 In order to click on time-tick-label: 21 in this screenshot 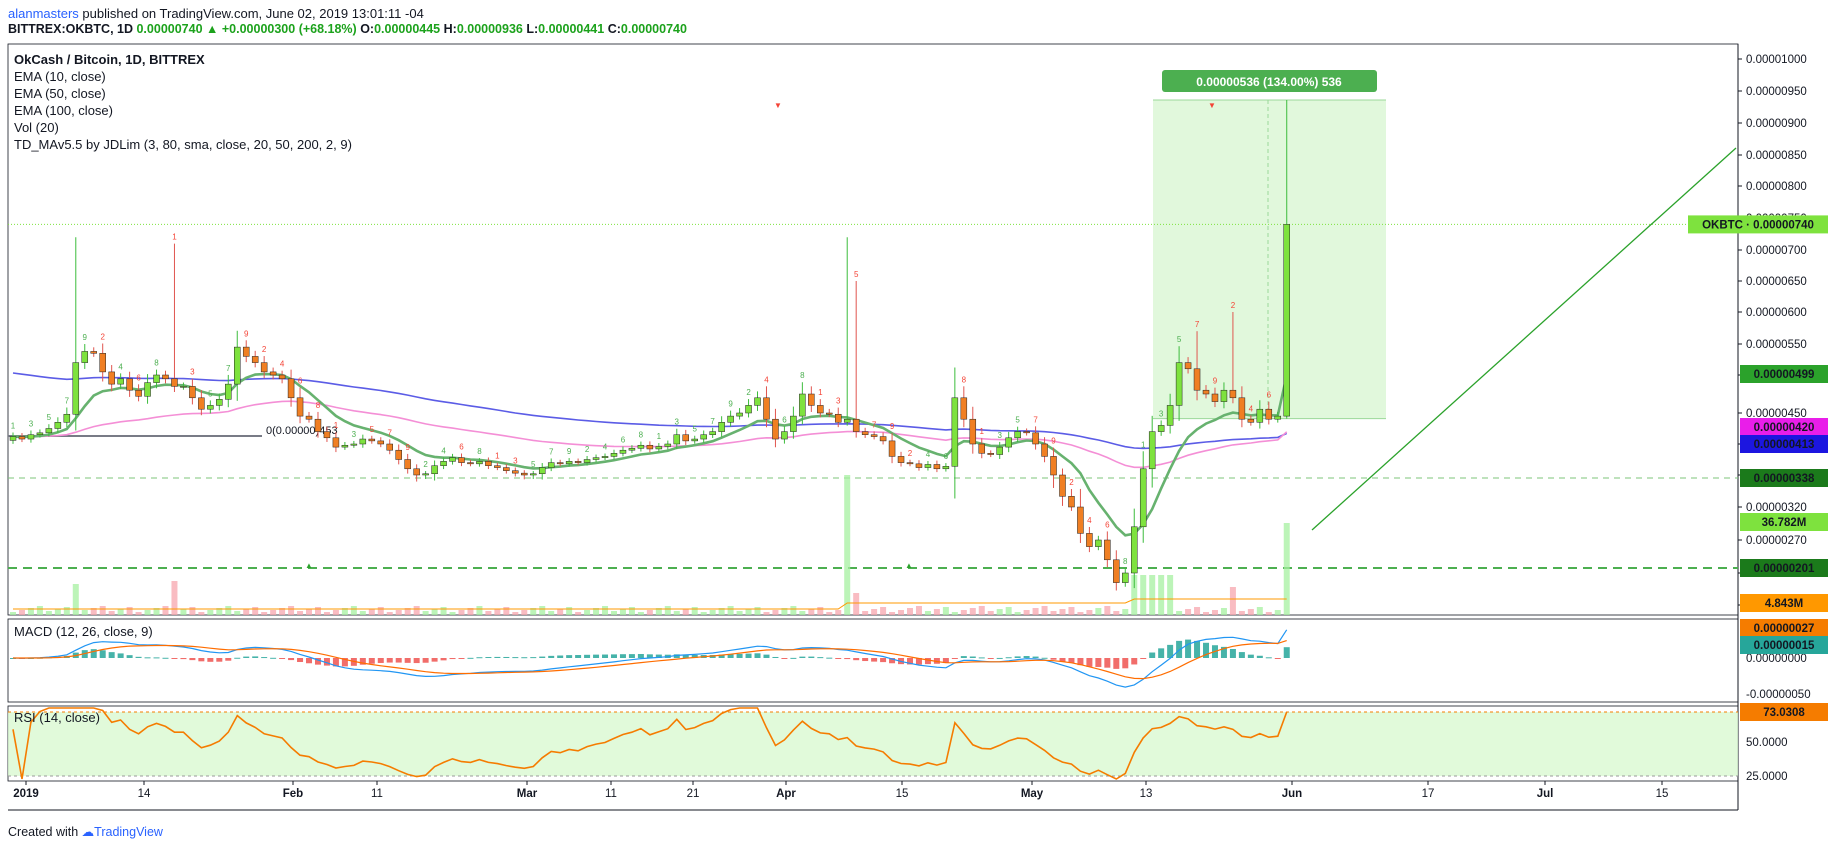, I will do `click(693, 794)`.